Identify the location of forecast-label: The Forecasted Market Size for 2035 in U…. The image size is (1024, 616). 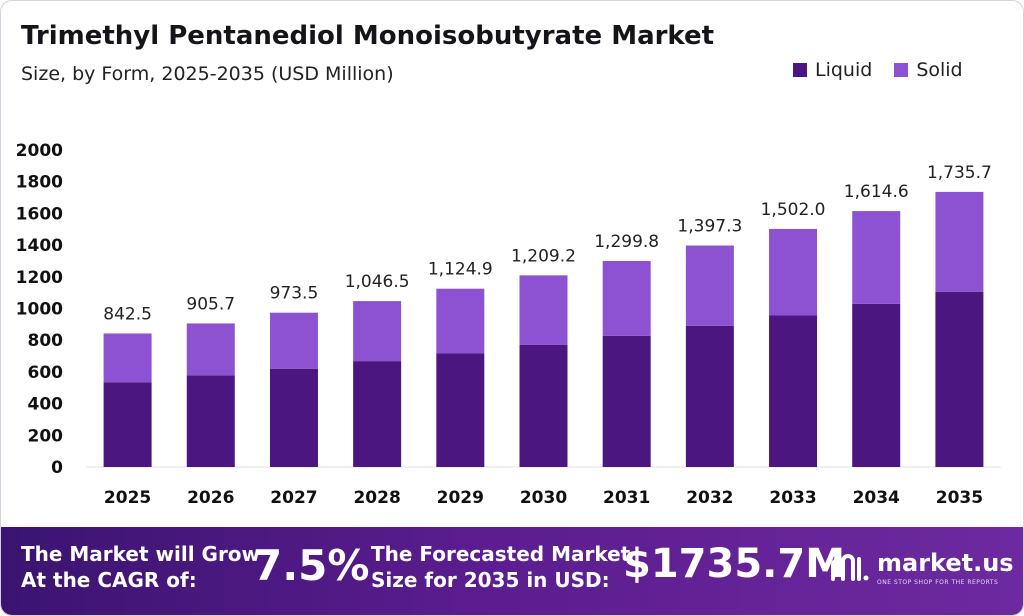
(500, 567).